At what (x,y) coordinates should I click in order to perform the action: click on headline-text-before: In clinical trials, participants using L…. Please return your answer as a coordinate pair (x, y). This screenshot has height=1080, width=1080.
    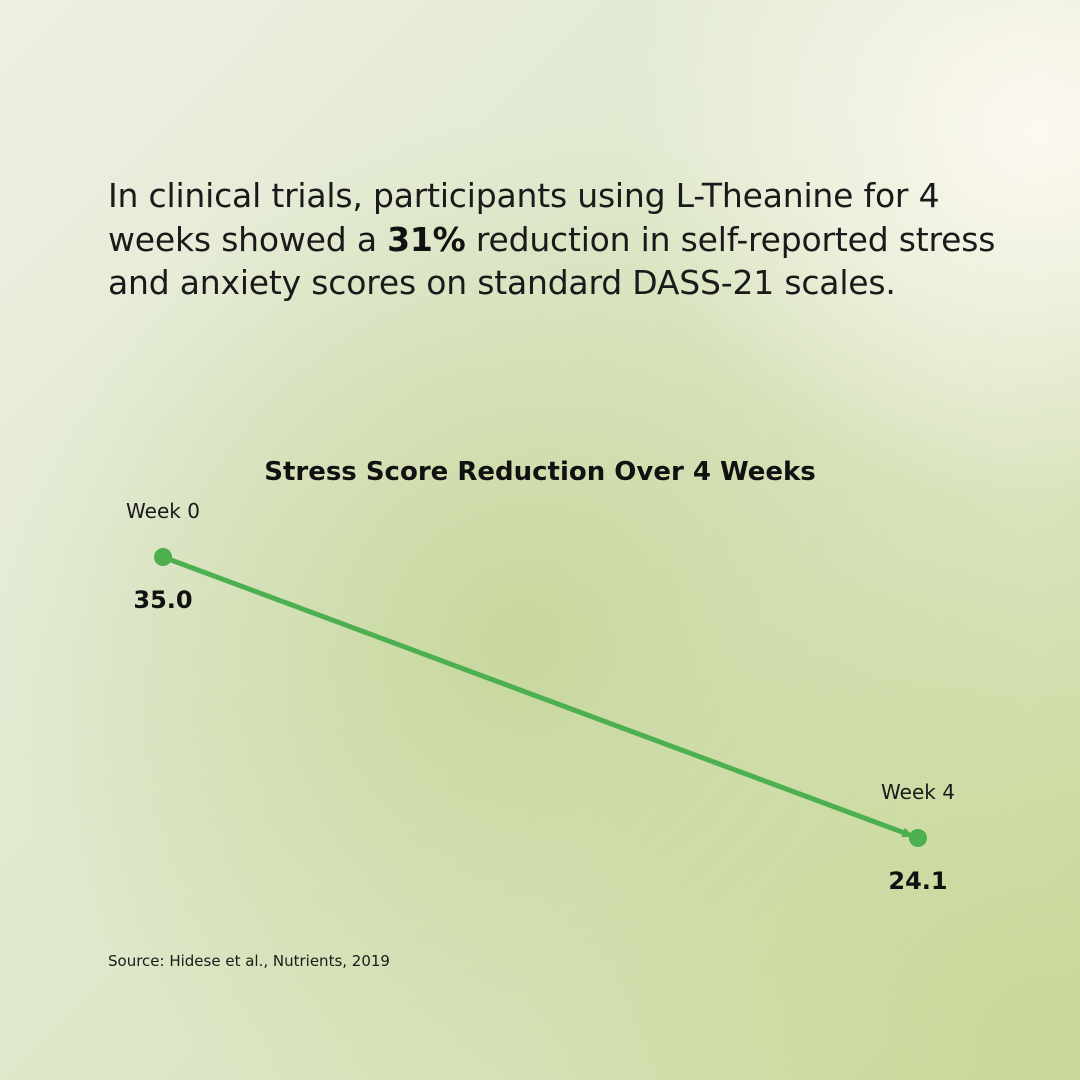
    Looking at the image, I should click on (524, 217).